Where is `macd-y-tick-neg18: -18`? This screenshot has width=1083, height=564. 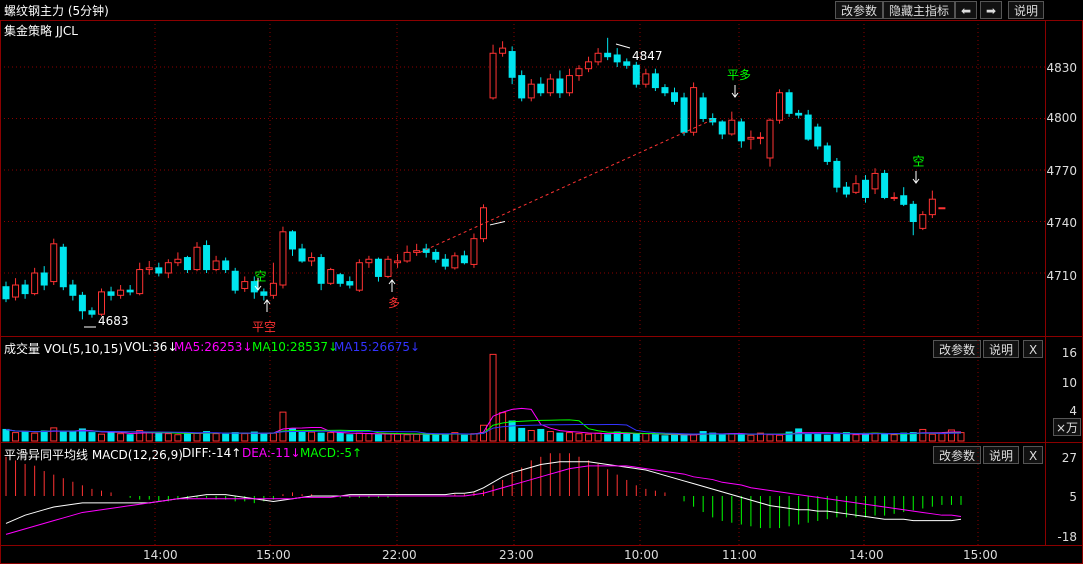 macd-y-tick-neg18: -18 is located at coordinates (1067, 537).